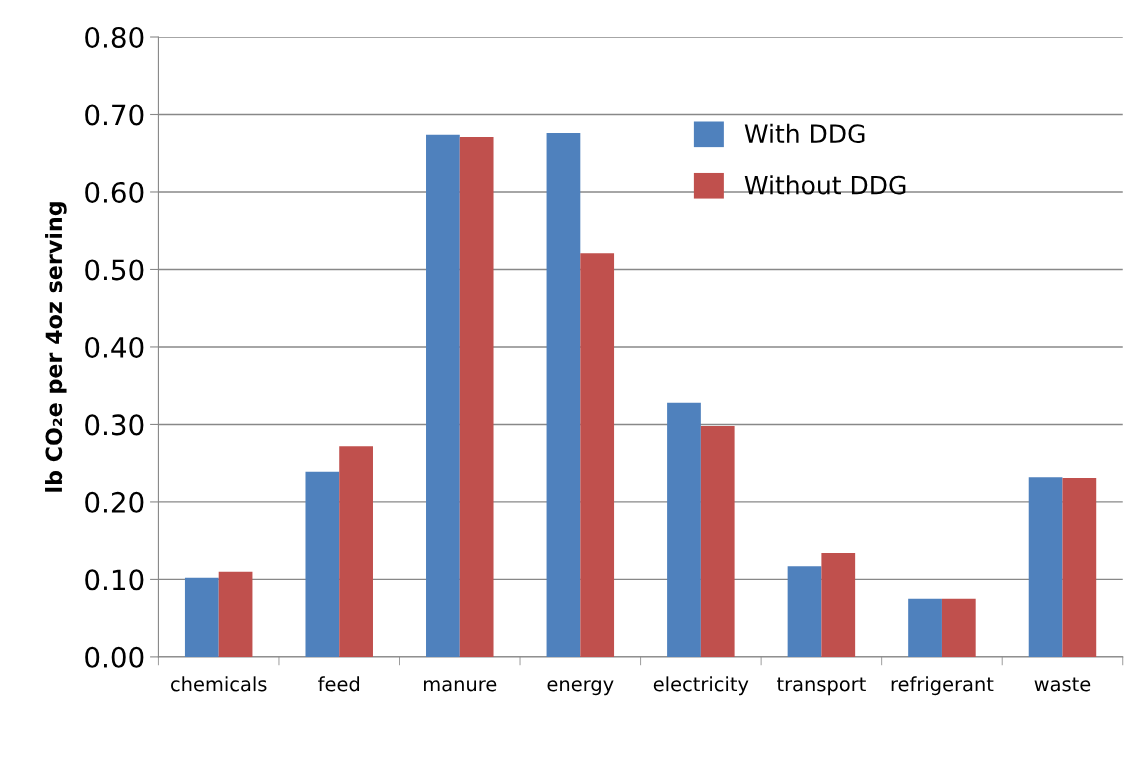 The height and width of the screenshot is (771, 1148). I want to click on x-tick-label: feed, so click(339, 684).